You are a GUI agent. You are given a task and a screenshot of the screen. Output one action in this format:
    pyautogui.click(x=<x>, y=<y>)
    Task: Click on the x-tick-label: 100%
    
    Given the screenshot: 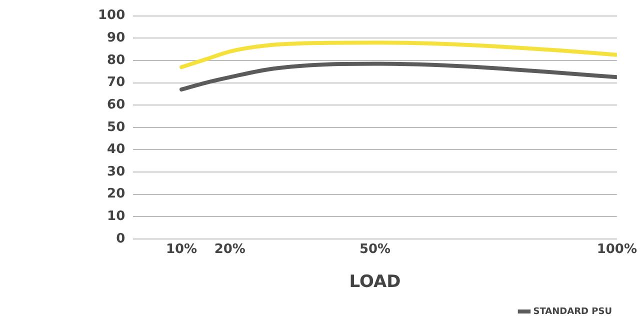 What is the action you would take?
    pyautogui.click(x=617, y=250)
    